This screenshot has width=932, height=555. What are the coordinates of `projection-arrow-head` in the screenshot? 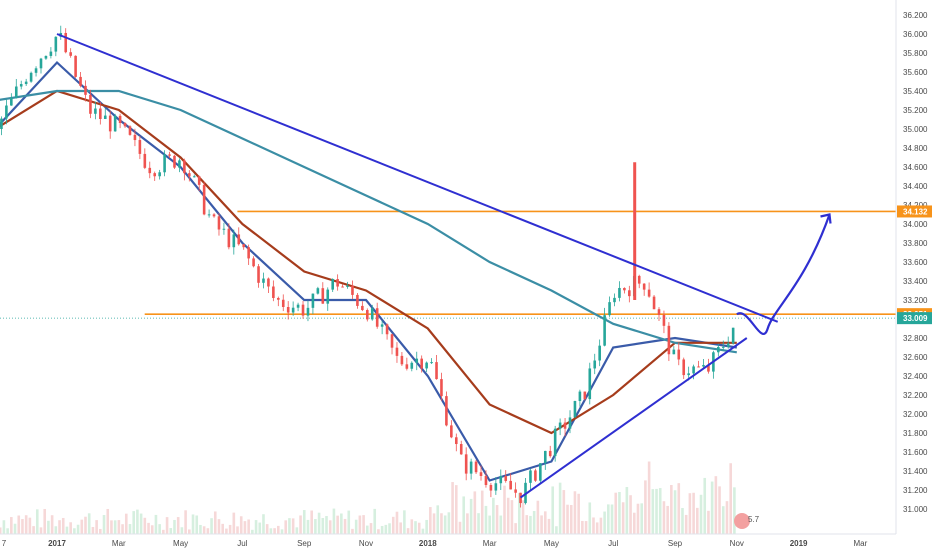 It's located at (826, 218).